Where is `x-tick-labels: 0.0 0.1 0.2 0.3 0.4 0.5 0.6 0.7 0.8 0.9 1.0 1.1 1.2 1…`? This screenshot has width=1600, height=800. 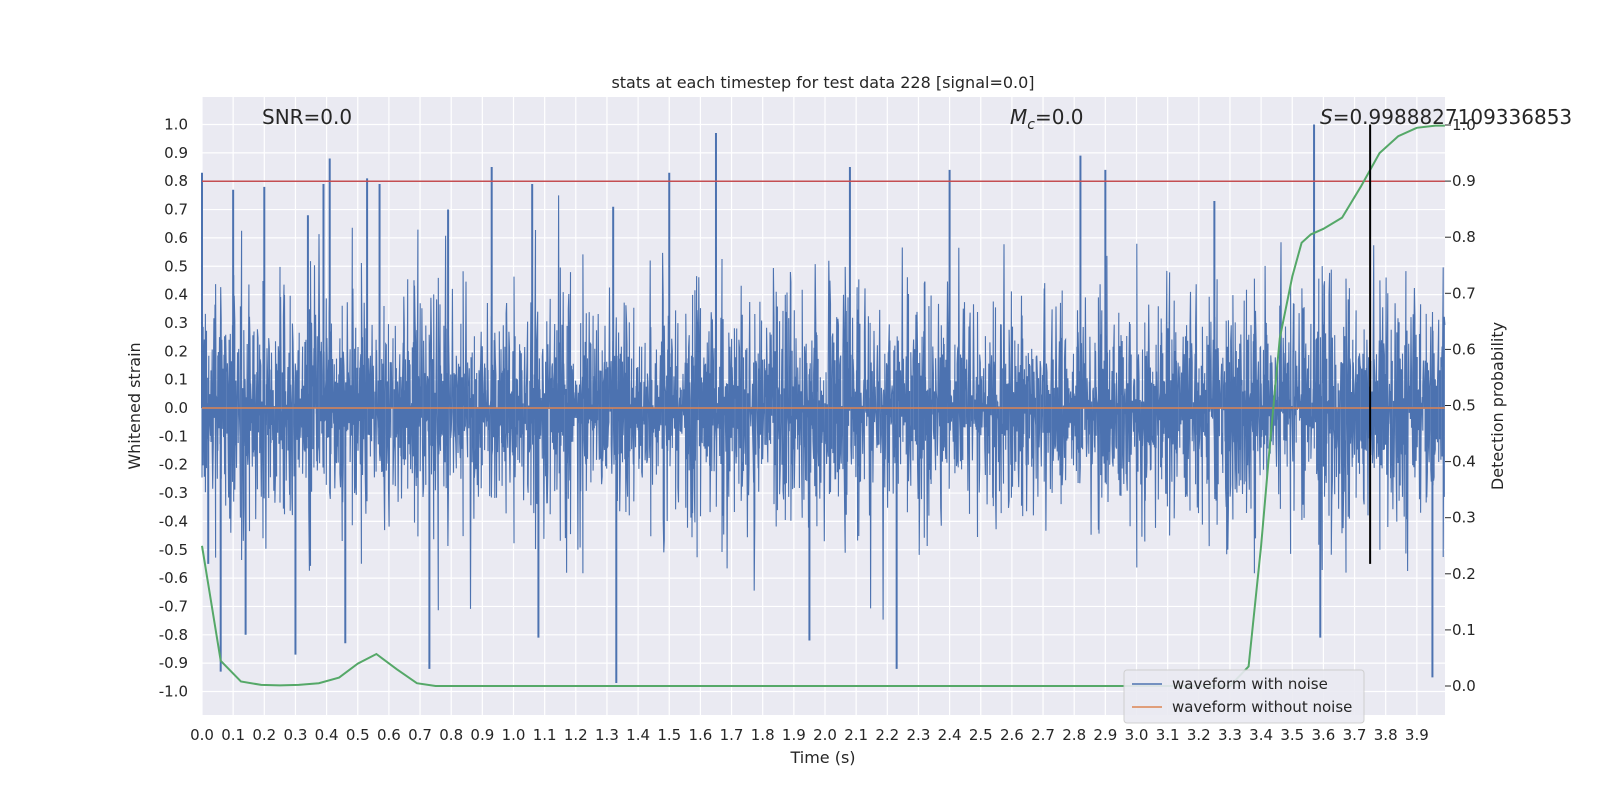
x-tick-labels: 0.0 0.1 0.2 0.3 0.4 0.5 0.6 0.7 0.8 0.9 1.0 1.1 1.2 1… is located at coordinates (809, 735).